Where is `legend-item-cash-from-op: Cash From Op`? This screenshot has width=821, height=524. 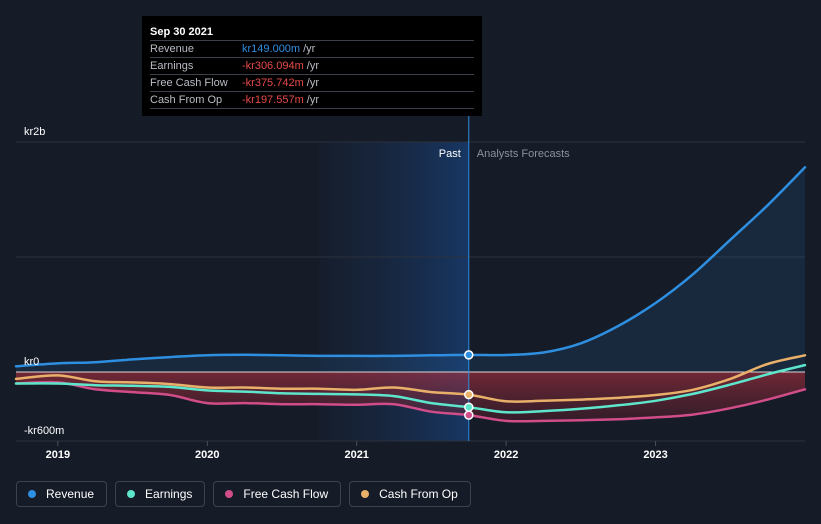
legend-item-cash-from-op: Cash From Op is located at coordinates (410, 494).